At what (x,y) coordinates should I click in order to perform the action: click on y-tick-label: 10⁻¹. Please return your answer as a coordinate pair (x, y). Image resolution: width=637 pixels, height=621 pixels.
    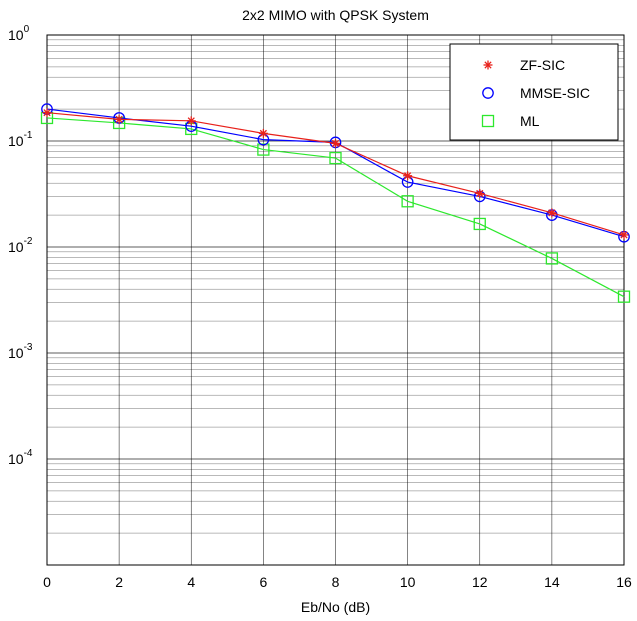
    Looking at the image, I should click on (20, 139).